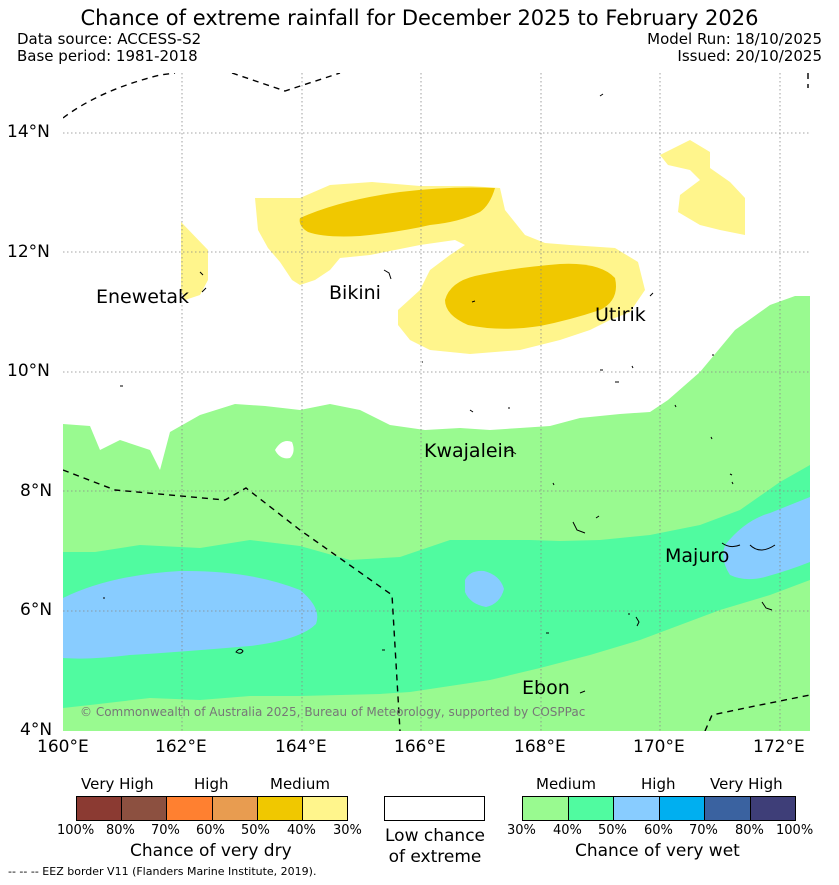 This screenshot has height=885, width=839. I want to click on place-label-majuro: Majuro, so click(697, 556).